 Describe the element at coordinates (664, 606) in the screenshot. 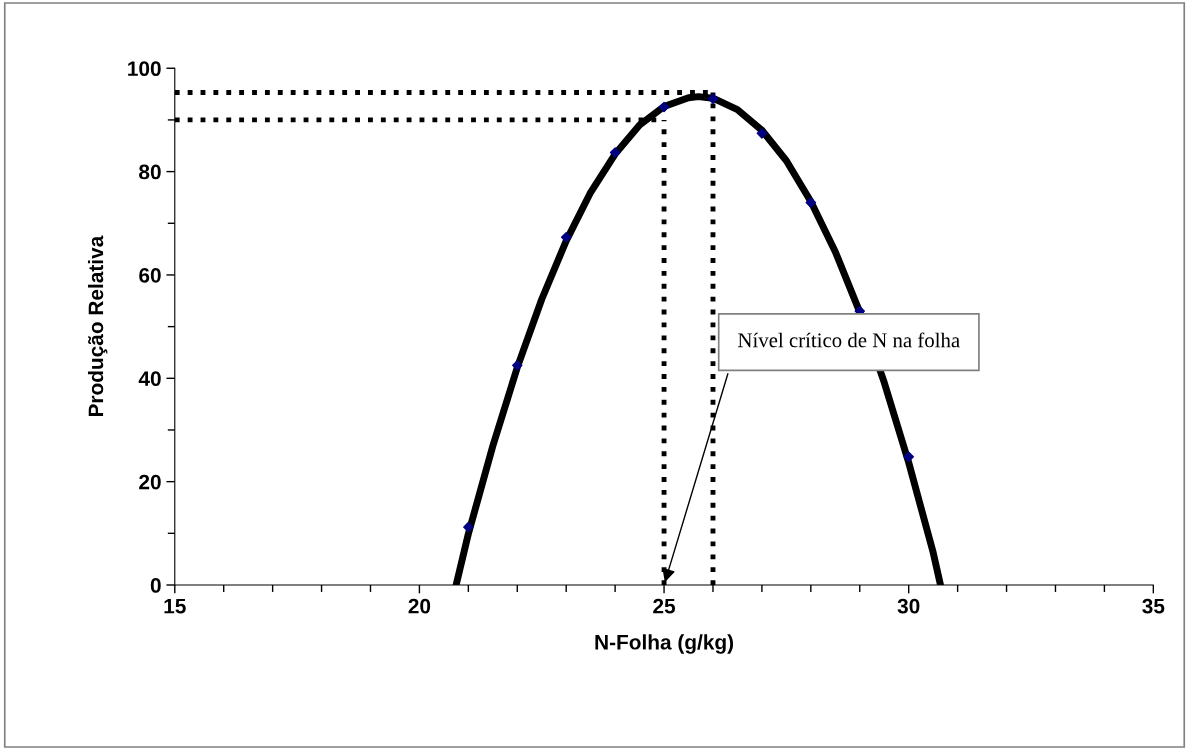

I see `x-tick-label: 25` at that location.